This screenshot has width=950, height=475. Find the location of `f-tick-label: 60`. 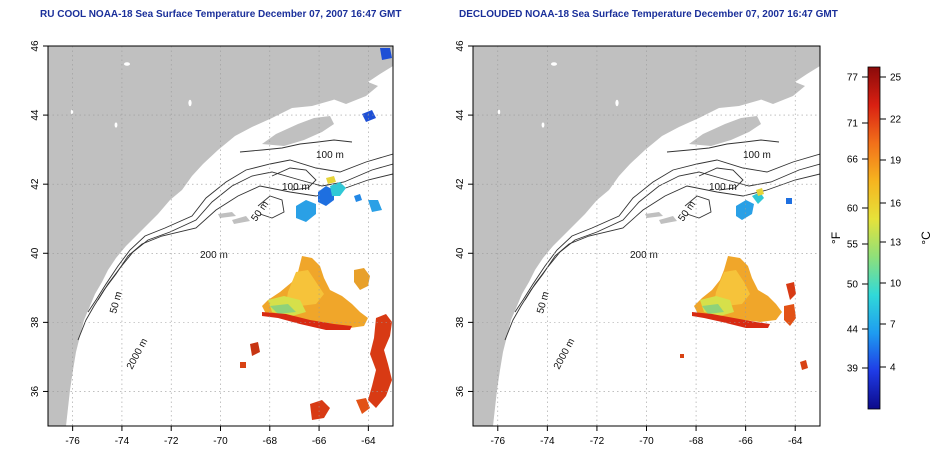

f-tick-label: 60 is located at coordinates (853, 209).